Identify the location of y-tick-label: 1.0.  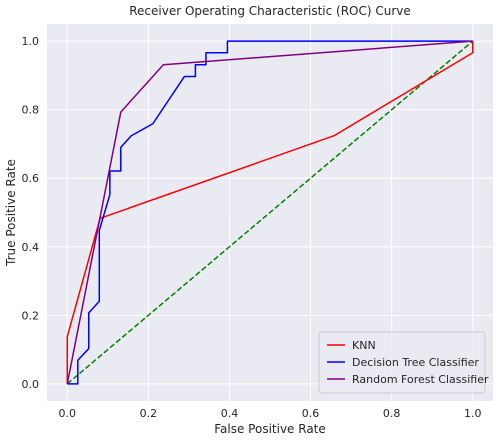
(31, 41).